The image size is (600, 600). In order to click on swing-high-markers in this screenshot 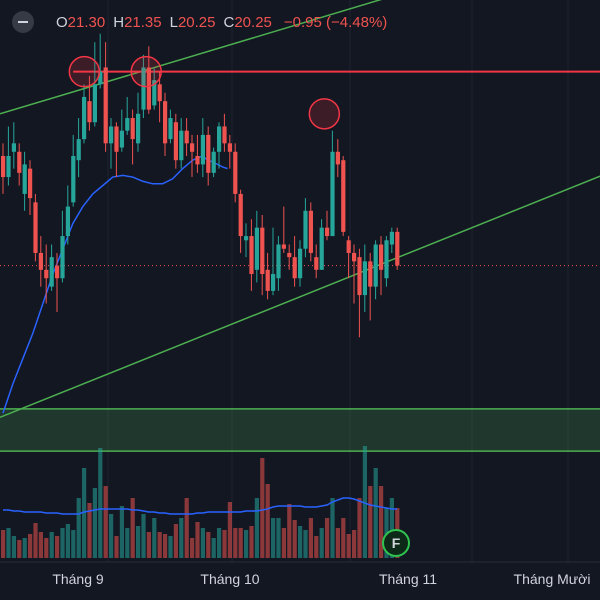, I will do `click(204, 92)`.